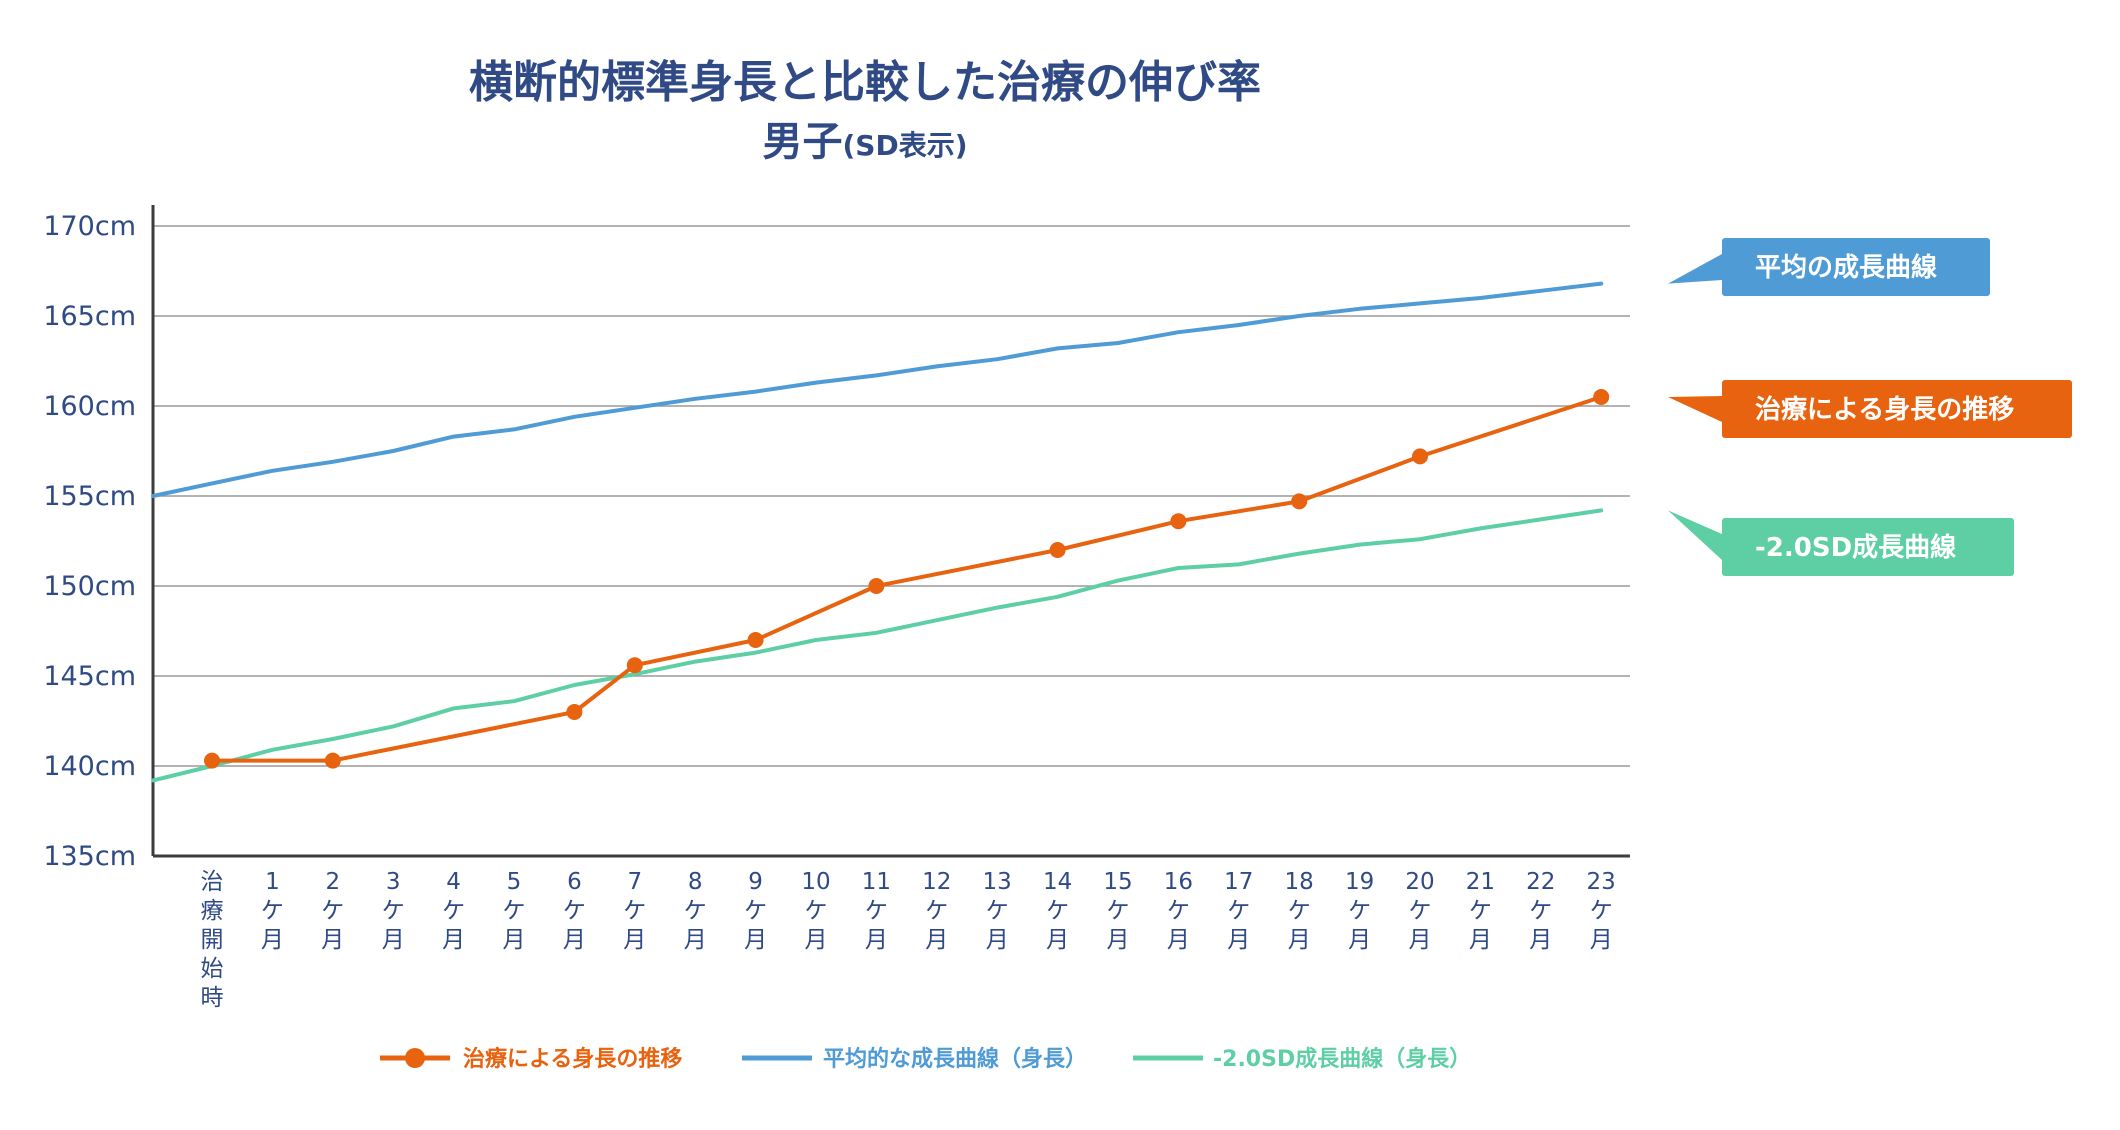 Image resolution: width=2120 pixels, height=1130 pixels. What do you see at coordinates (955, 1059) in the screenshot?
I see `average-legend-label: 平均的な成長曲線（身長）` at bounding box center [955, 1059].